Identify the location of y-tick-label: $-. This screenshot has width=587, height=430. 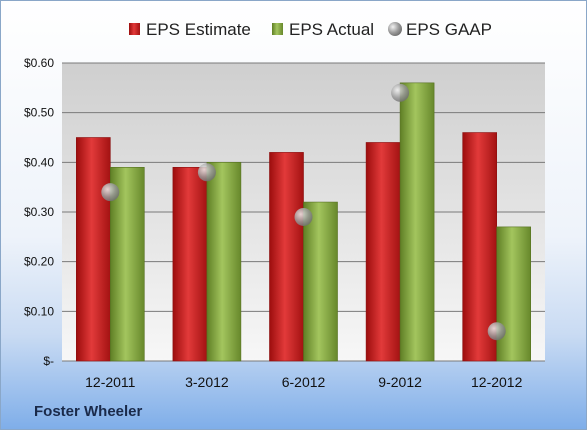
(48, 361).